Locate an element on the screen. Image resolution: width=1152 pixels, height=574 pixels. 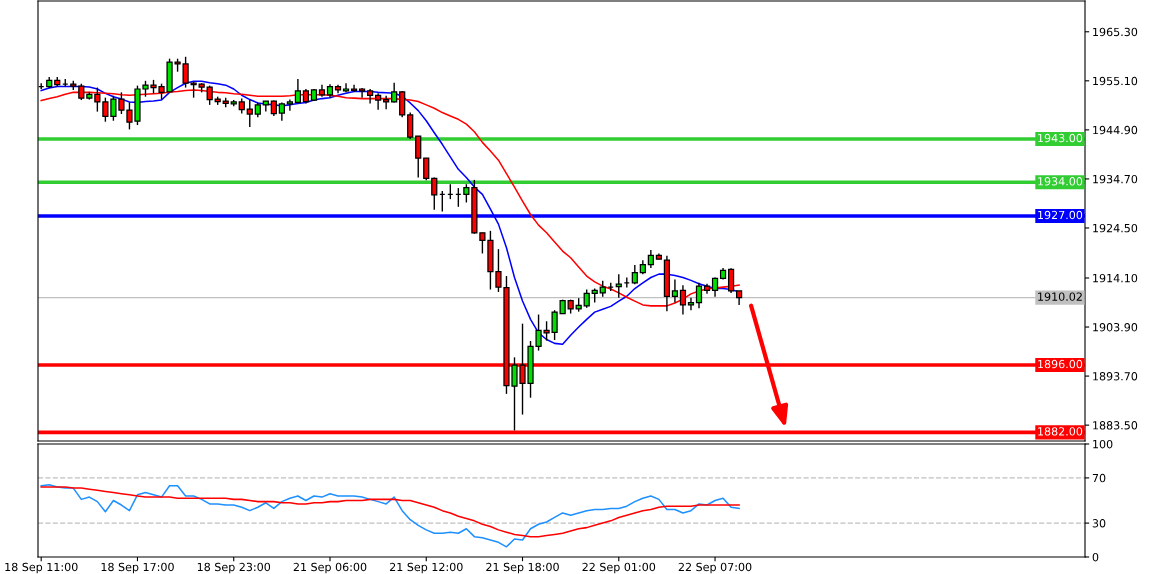
y-tick-label: 70 is located at coordinates (1099, 478).